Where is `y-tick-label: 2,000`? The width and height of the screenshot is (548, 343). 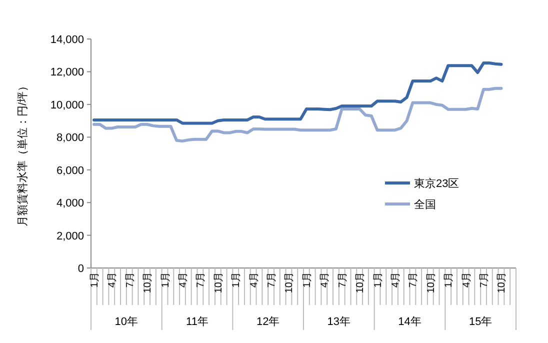
y-tick-label: 2,000 is located at coordinates (70, 236).